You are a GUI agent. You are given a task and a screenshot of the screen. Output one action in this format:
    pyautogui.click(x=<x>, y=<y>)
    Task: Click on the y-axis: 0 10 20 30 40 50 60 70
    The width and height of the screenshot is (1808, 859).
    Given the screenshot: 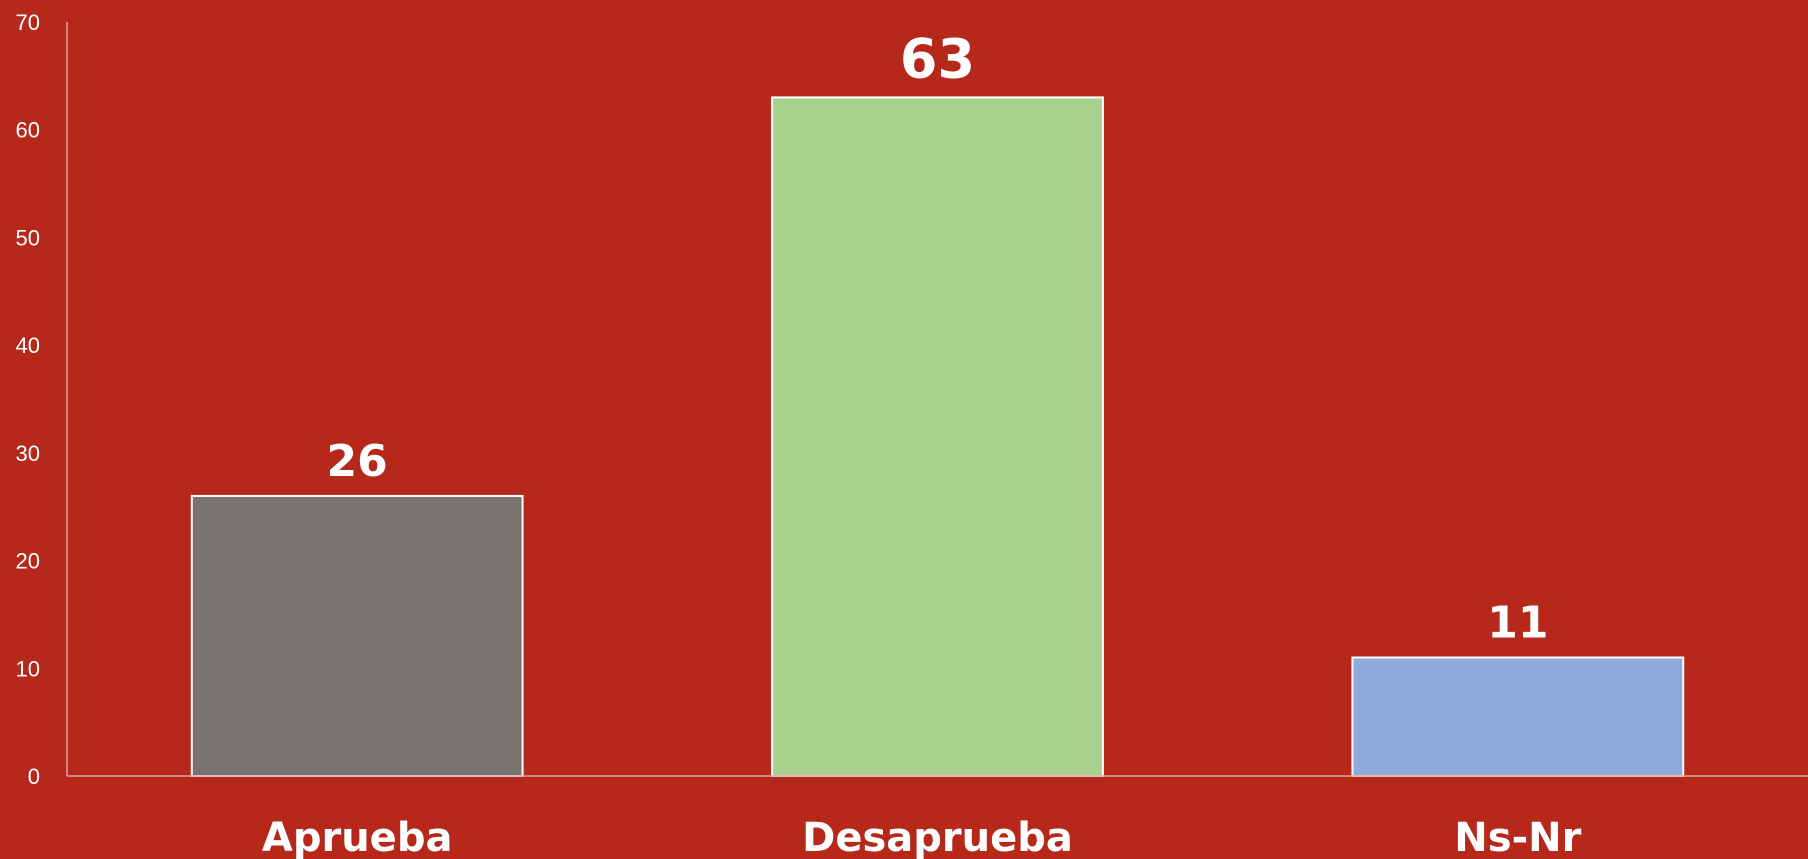 What is the action you would take?
    pyautogui.click(x=28, y=399)
    